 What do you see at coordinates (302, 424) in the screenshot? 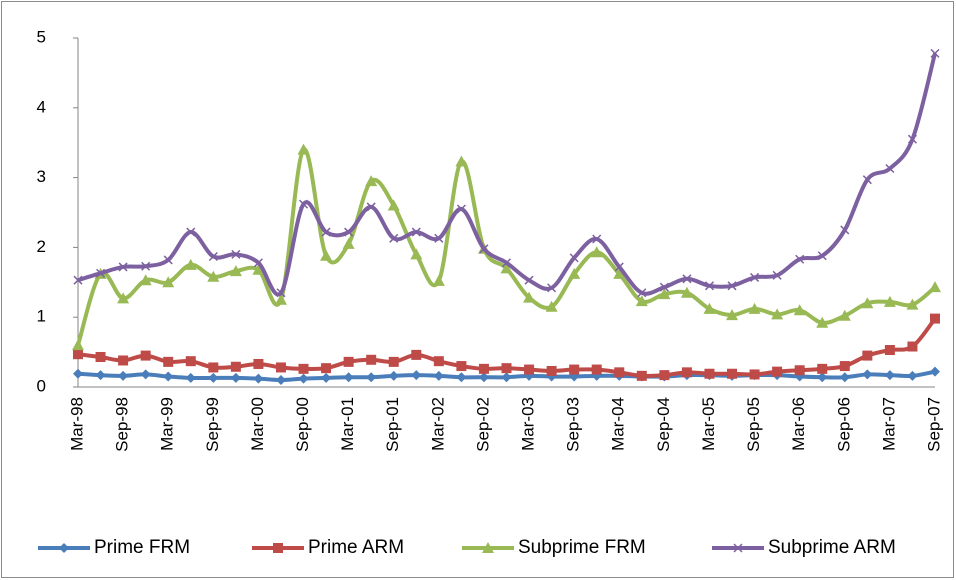
I see `x-tick-label: Sep-00` at bounding box center [302, 424].